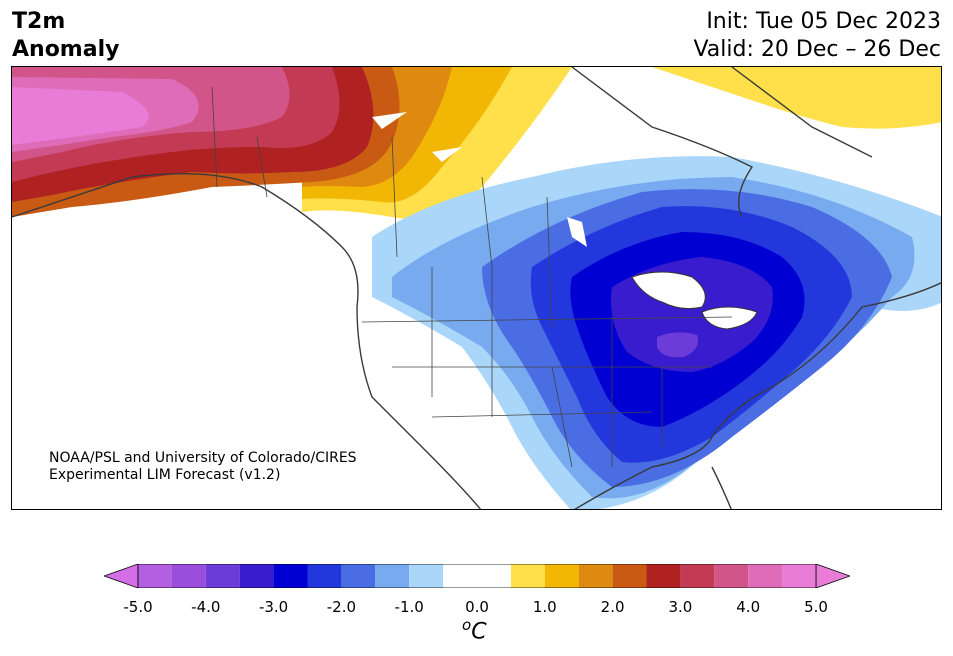 The height and width of the screenshot is (656, 953). Describe the element at coordinates (612, 607) in the screenshot. I see `colorbar-tick-label: 2.0` at that location.